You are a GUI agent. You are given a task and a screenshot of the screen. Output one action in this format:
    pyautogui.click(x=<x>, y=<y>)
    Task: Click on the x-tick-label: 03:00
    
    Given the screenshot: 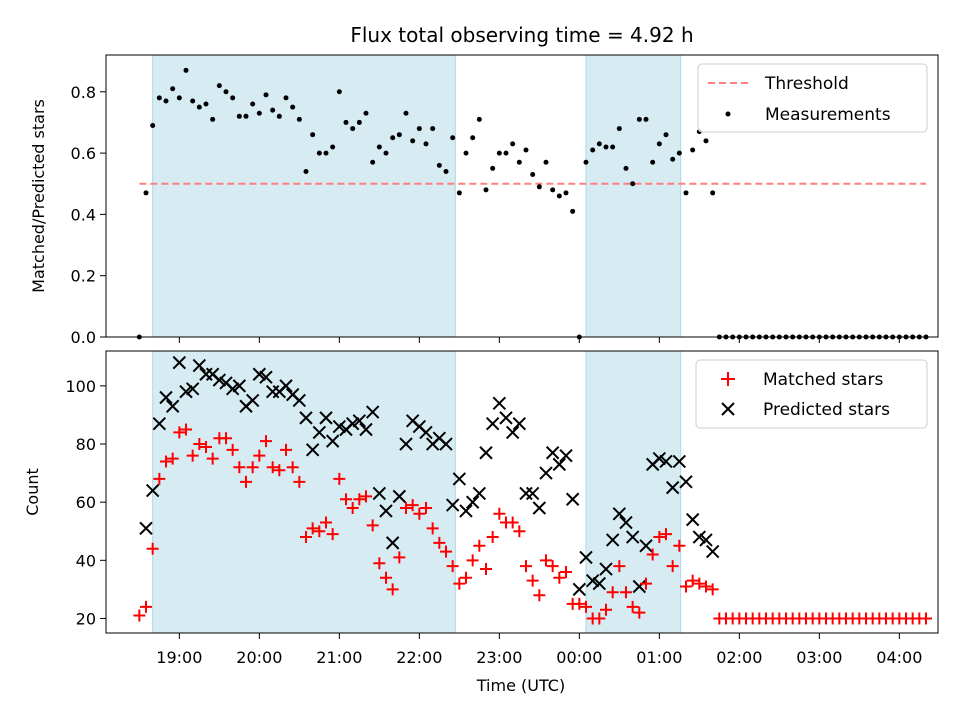 What is the action you would take?
    pyautogui.click(x=819, y=657)
    